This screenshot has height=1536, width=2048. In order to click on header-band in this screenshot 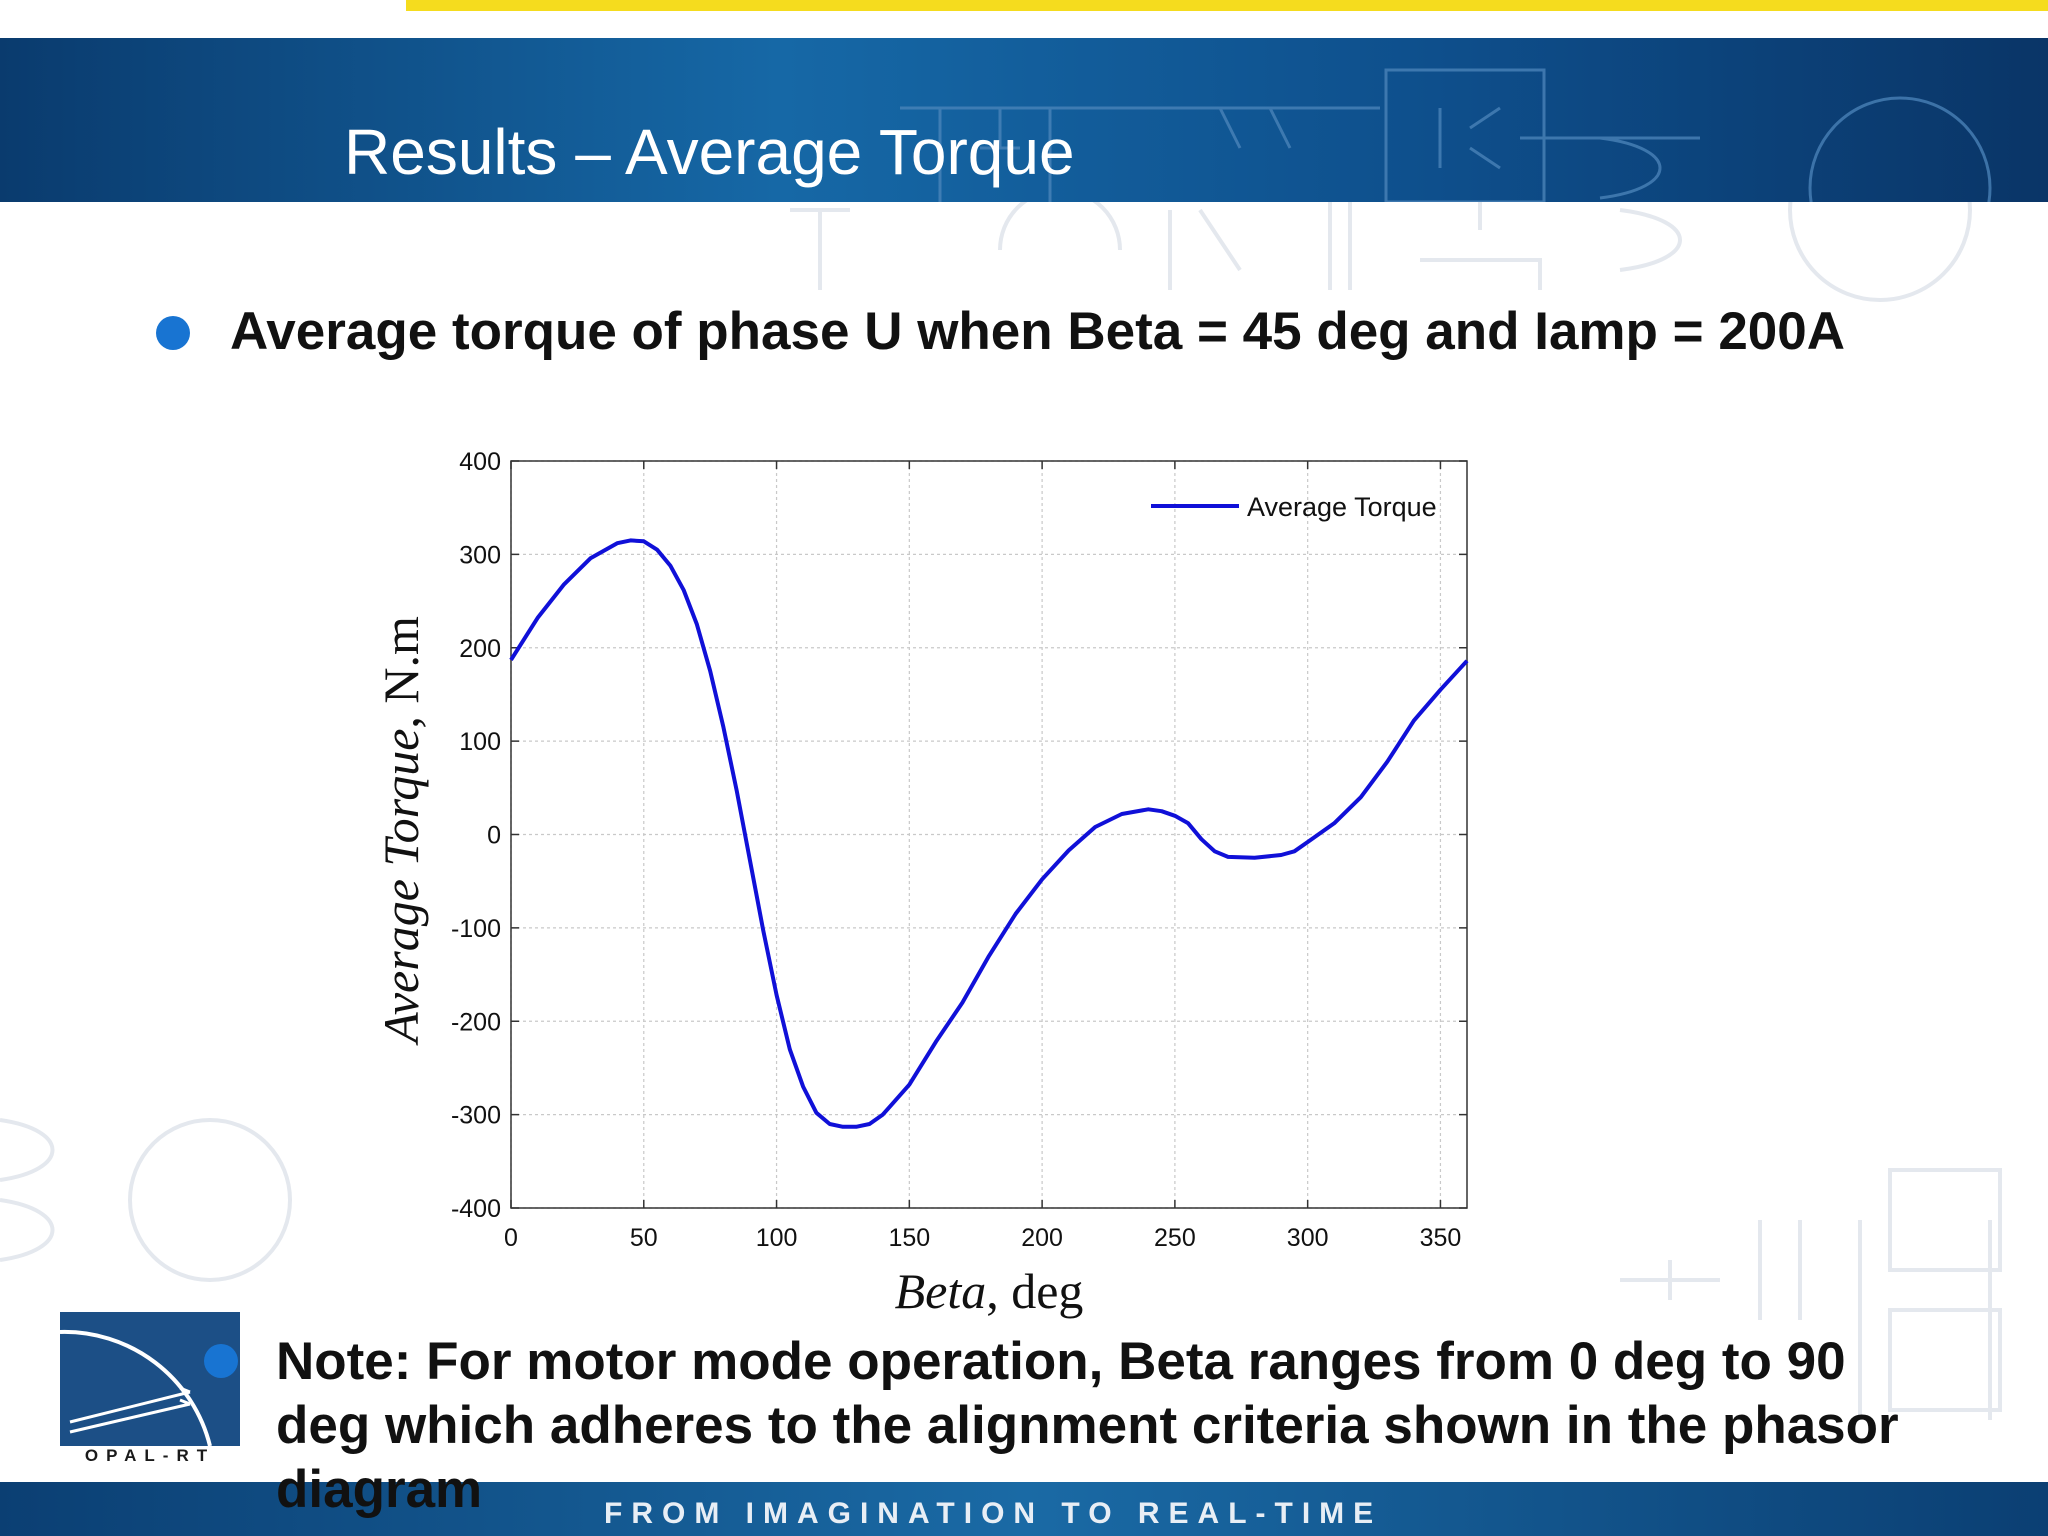, I will do `click(1024, 120)`.